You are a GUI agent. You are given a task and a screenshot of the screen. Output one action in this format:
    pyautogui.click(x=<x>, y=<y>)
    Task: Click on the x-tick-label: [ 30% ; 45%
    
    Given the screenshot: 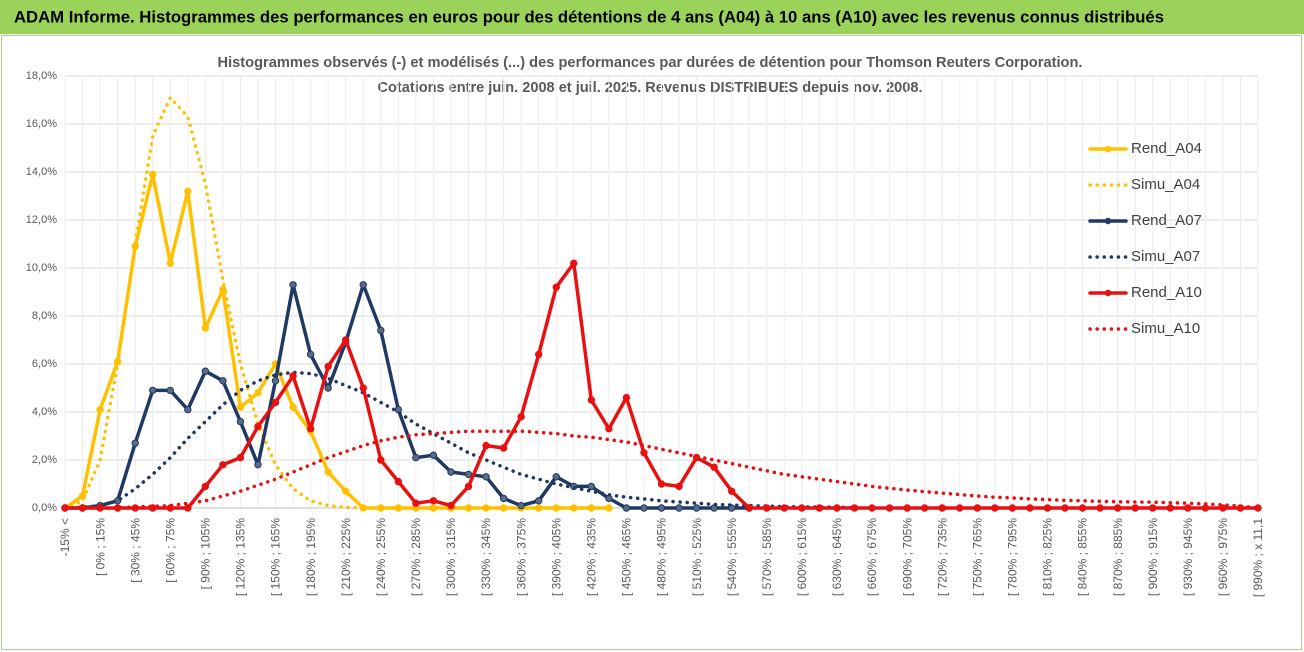 What is the action you would take?
    pyautogui.click(x=135, y=550)
    